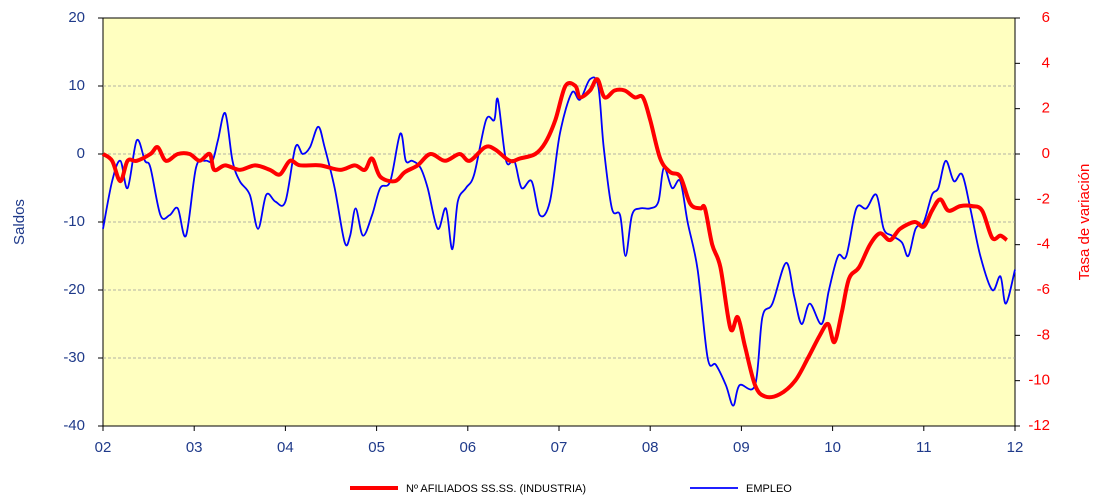  Describe the element at coordinates (650, 447) in the screenshot. I see `x-tick-label: 08` at that location.